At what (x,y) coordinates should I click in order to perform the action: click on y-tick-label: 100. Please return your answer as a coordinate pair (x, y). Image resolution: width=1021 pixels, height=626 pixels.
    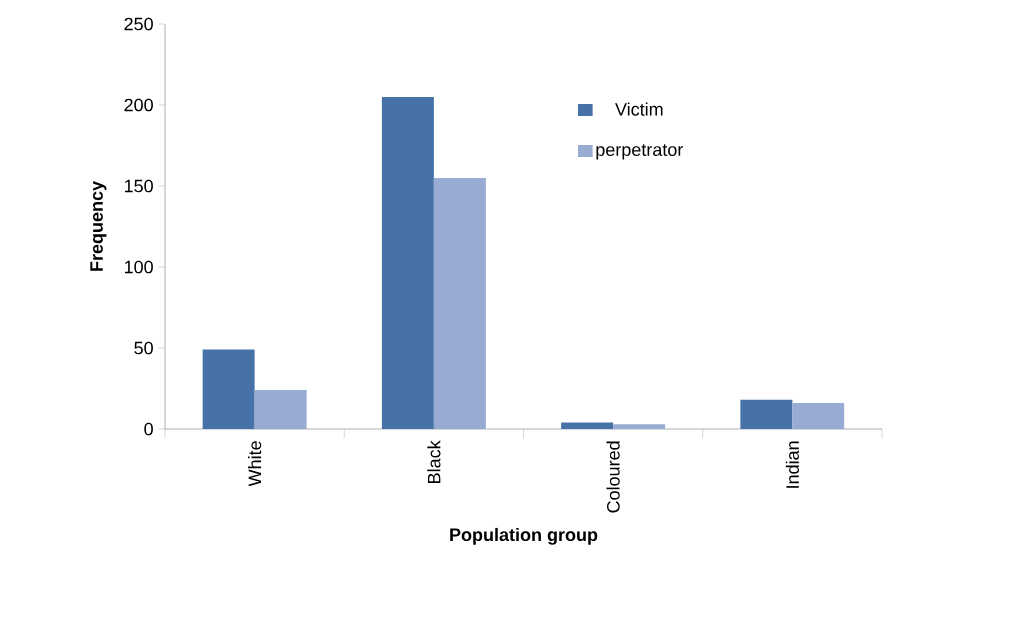
    Looking at the image, I should click on (138, 267).